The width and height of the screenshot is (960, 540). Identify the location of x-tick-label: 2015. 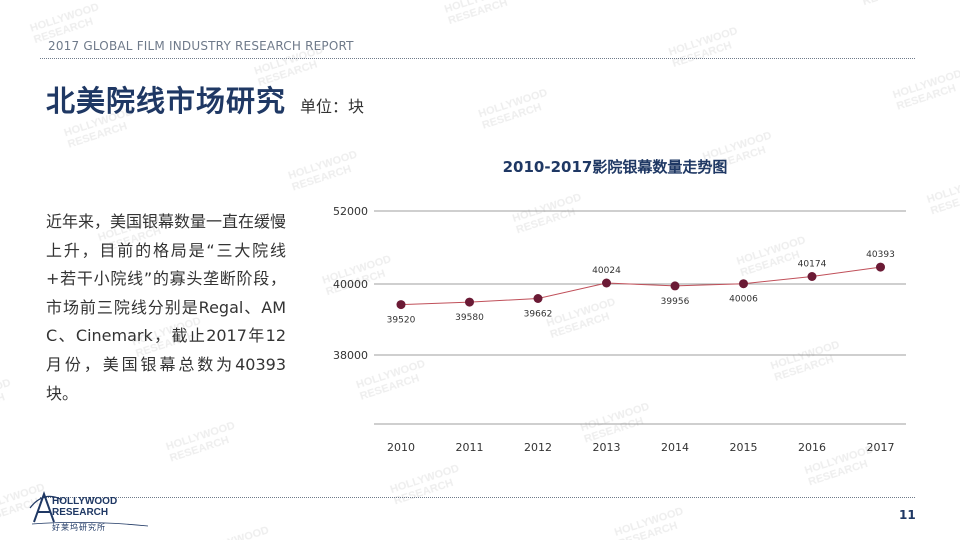
(744, 447).